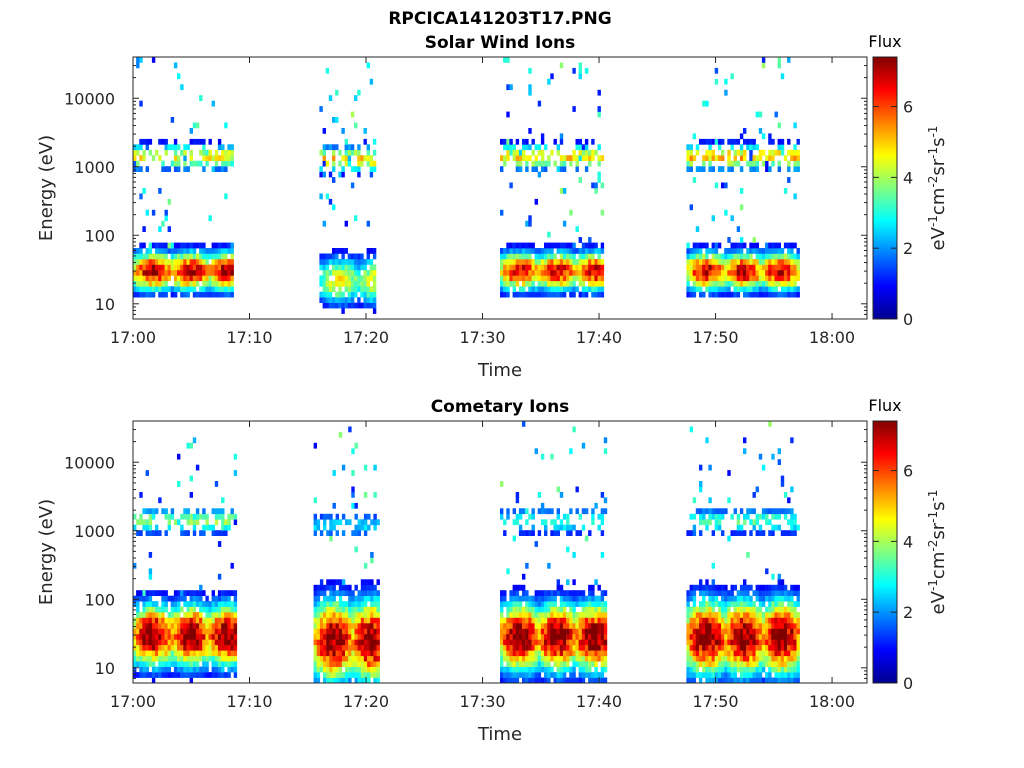 The image size is (1024, 768). What do you see at coordinates (46, 188) in the screenshot?
I see `y-axis-label: Energy (eV)` at bounding box center [46, 188].